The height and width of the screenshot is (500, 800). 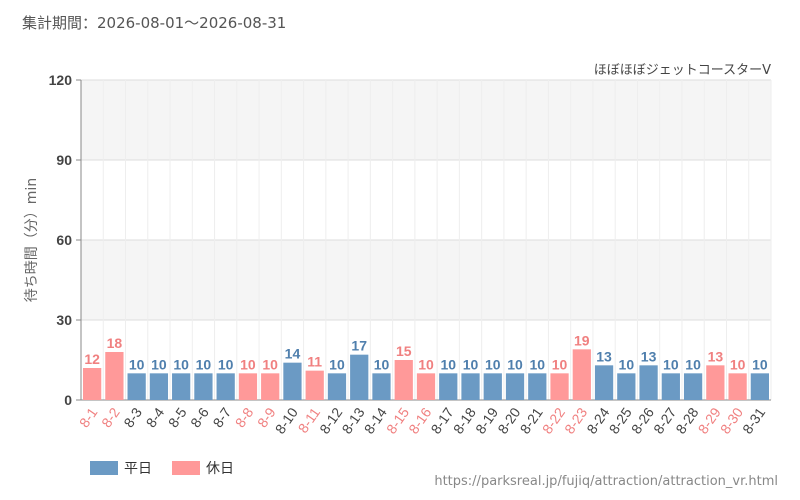 I want to click on y-tick-label: 30, so click(x=64, y=320).